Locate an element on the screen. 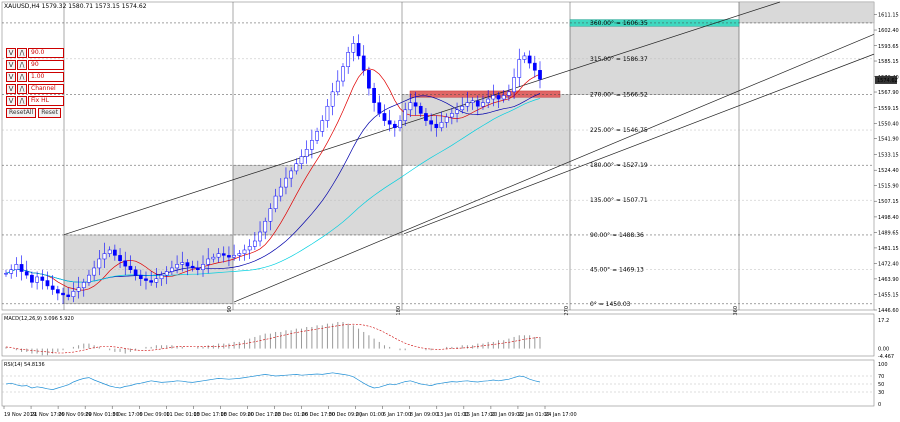  control-row: V /\ Fix HL is located at coordinates (35, 101).